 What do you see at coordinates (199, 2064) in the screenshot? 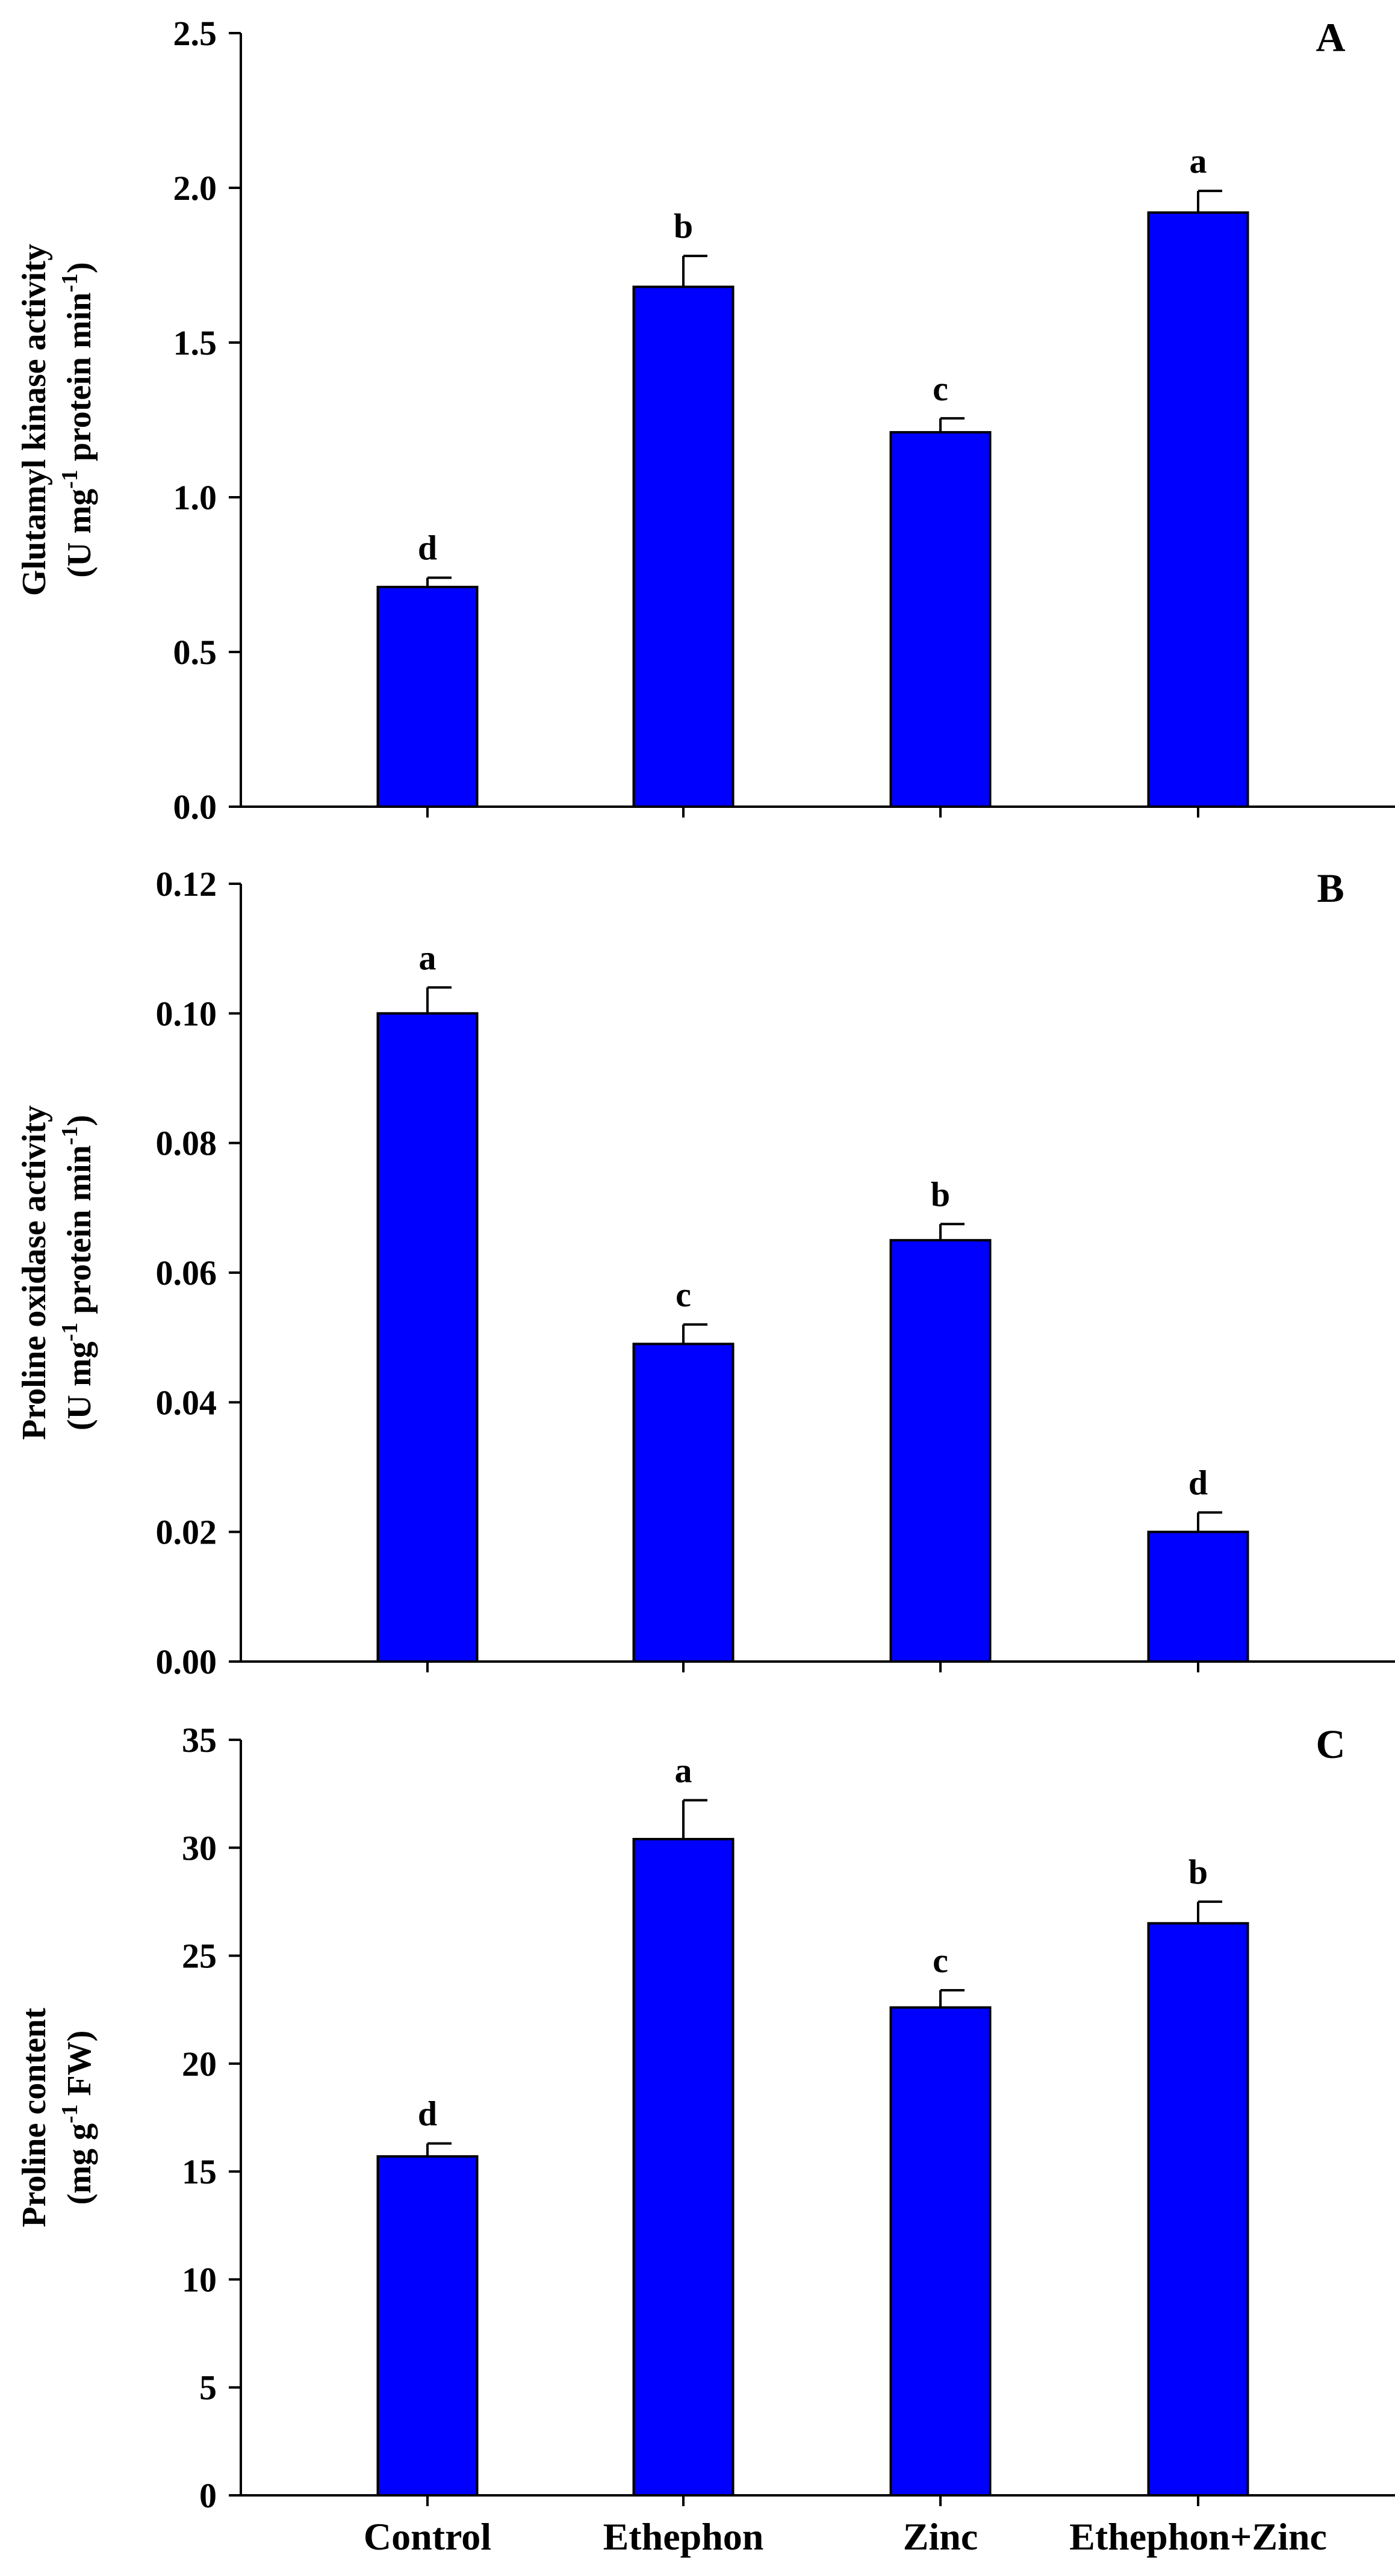
I see `y-tick-label: 20` at bounding box center [199, 2064].